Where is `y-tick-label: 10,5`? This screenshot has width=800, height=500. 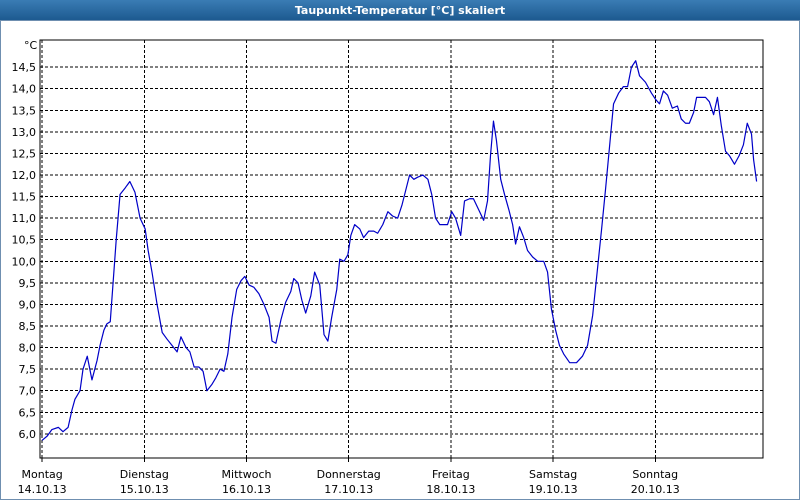 y-tick-label: 10,5 is located at coordinates (24, 240).